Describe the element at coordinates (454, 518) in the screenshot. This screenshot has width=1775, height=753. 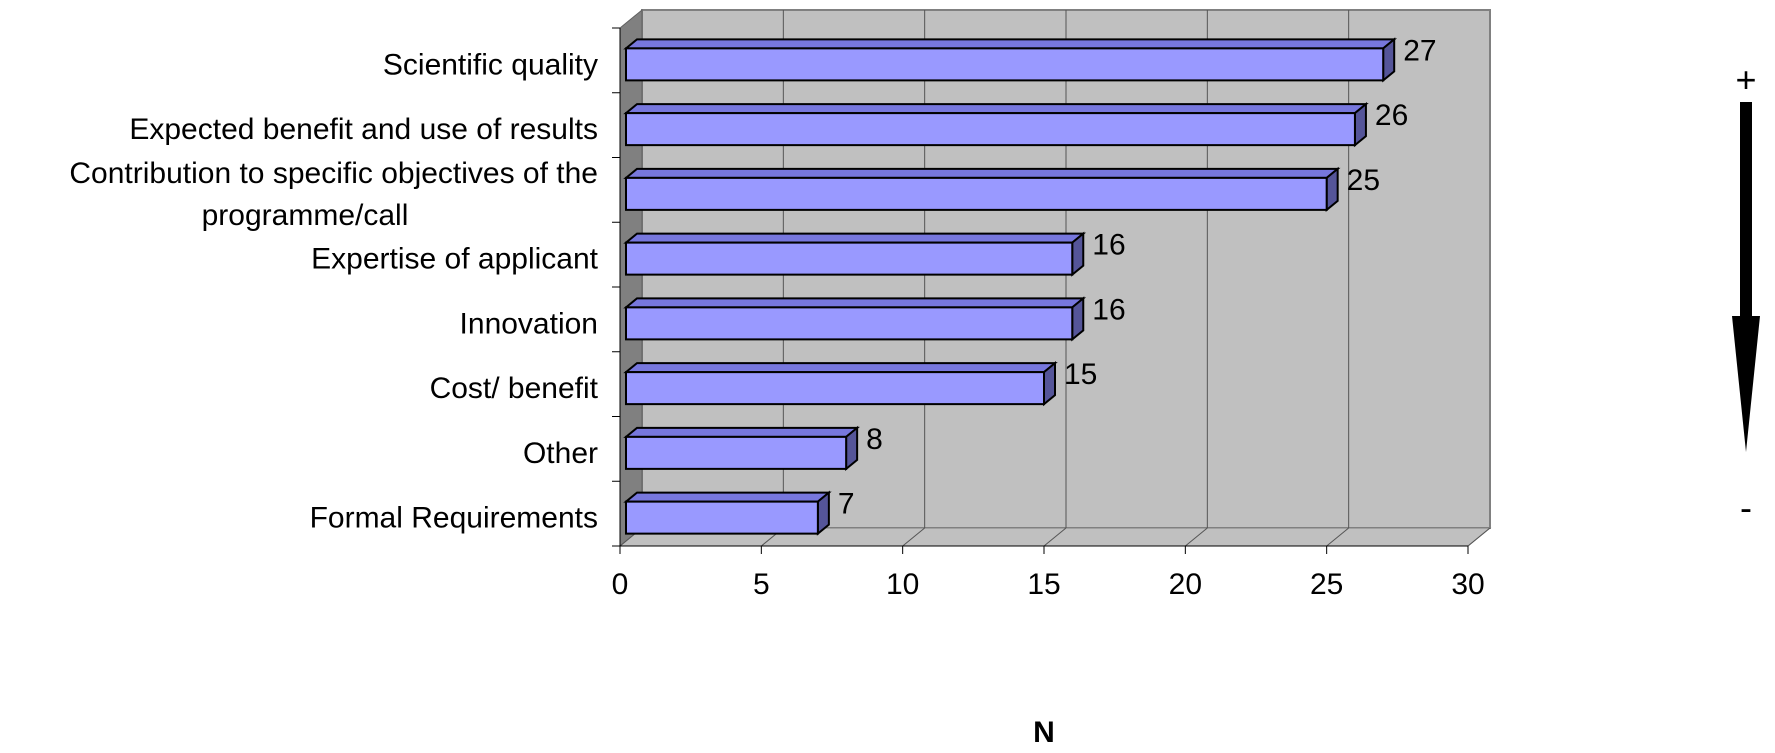
I see `category-label: Formal Requirements` at that location.